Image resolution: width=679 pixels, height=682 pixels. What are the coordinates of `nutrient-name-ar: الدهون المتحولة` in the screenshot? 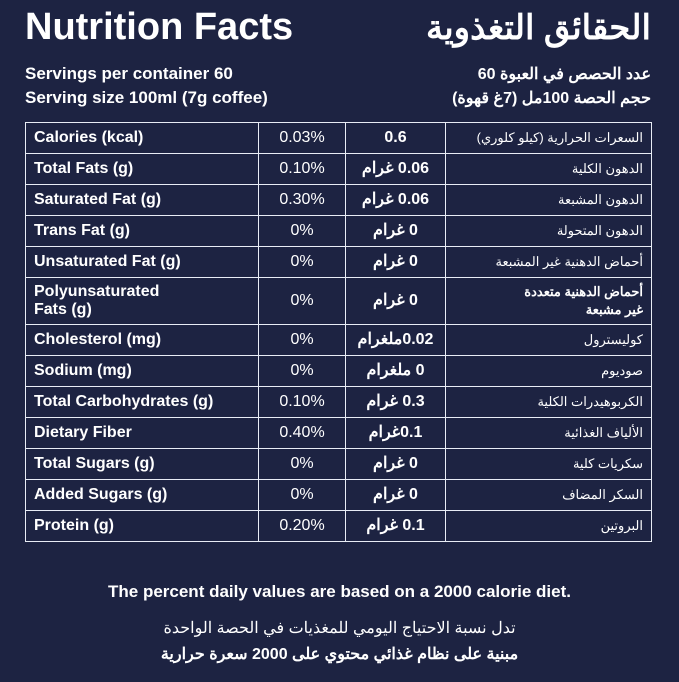 It's located at (548, 231).